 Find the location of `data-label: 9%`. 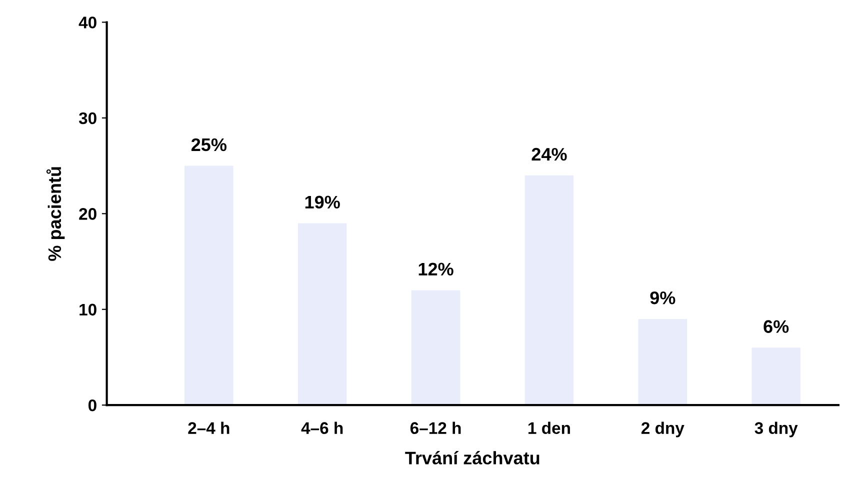

data-label: 9% is located at coordinates (663, 297).